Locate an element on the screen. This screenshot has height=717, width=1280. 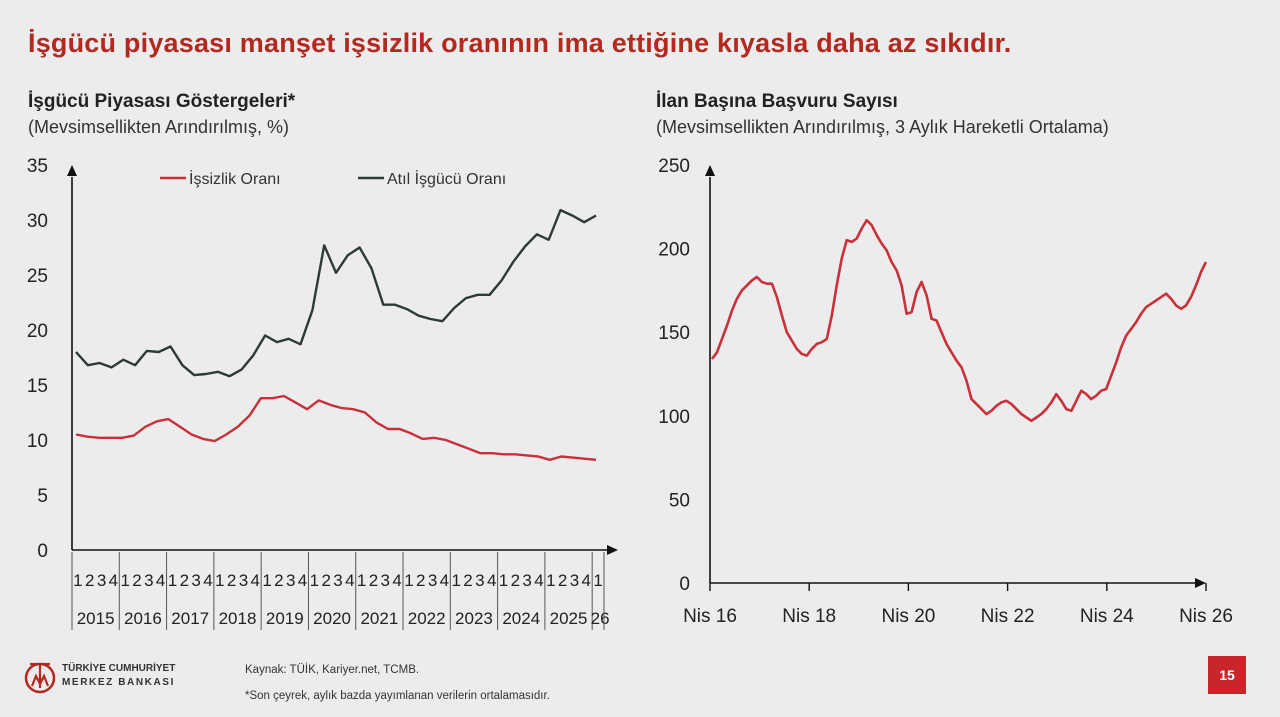
x-tick-label: Nis 22 is located at coordinates (1008, 616).